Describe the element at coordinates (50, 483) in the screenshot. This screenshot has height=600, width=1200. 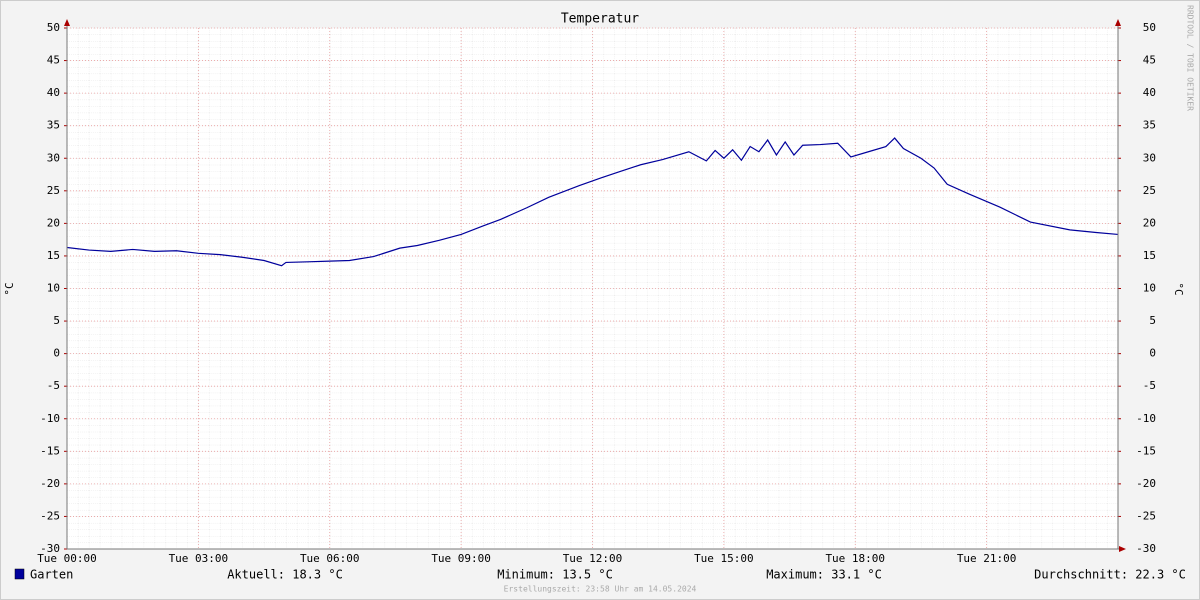
I see `y-tick-label: -20` at that location.